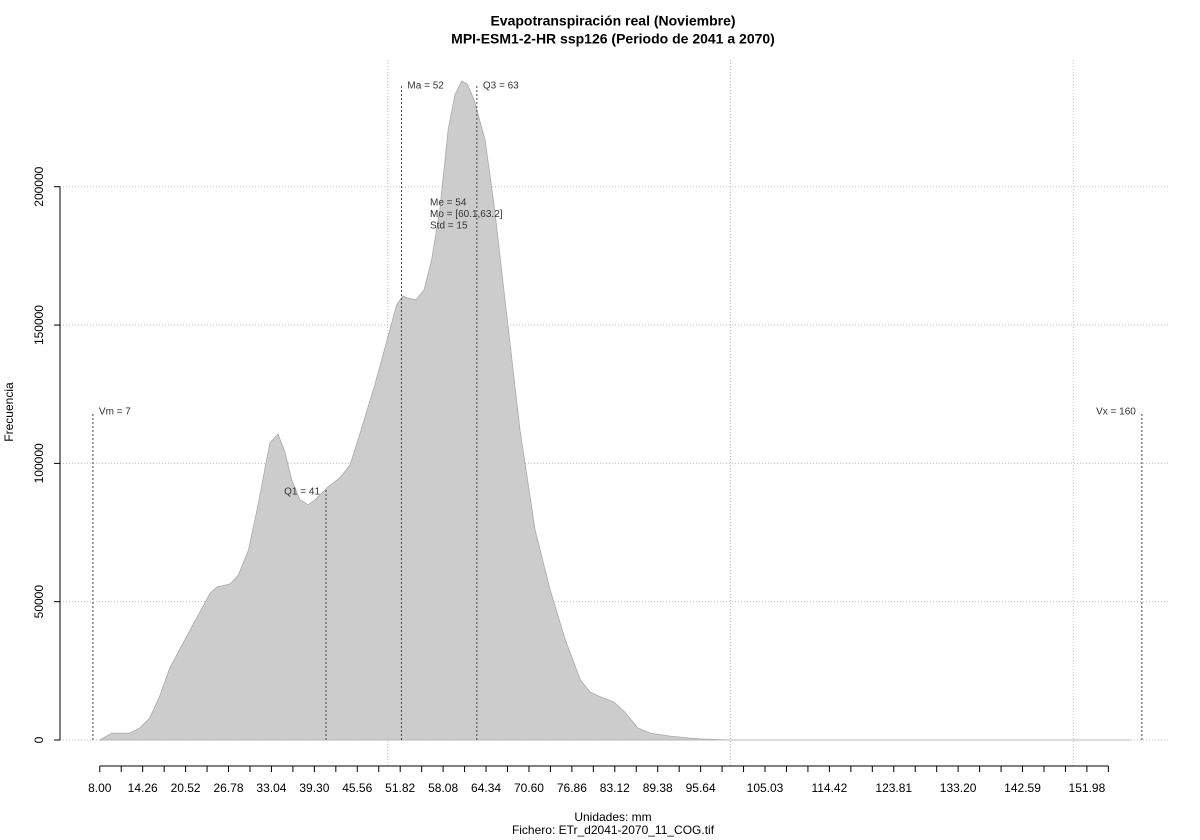 This screenshot has width=1200, height=840. What do you see at coordinates (1087, 788) in the screenshot?
I see `x-tick-label: 151.98` at bounding box center [1087, 788].